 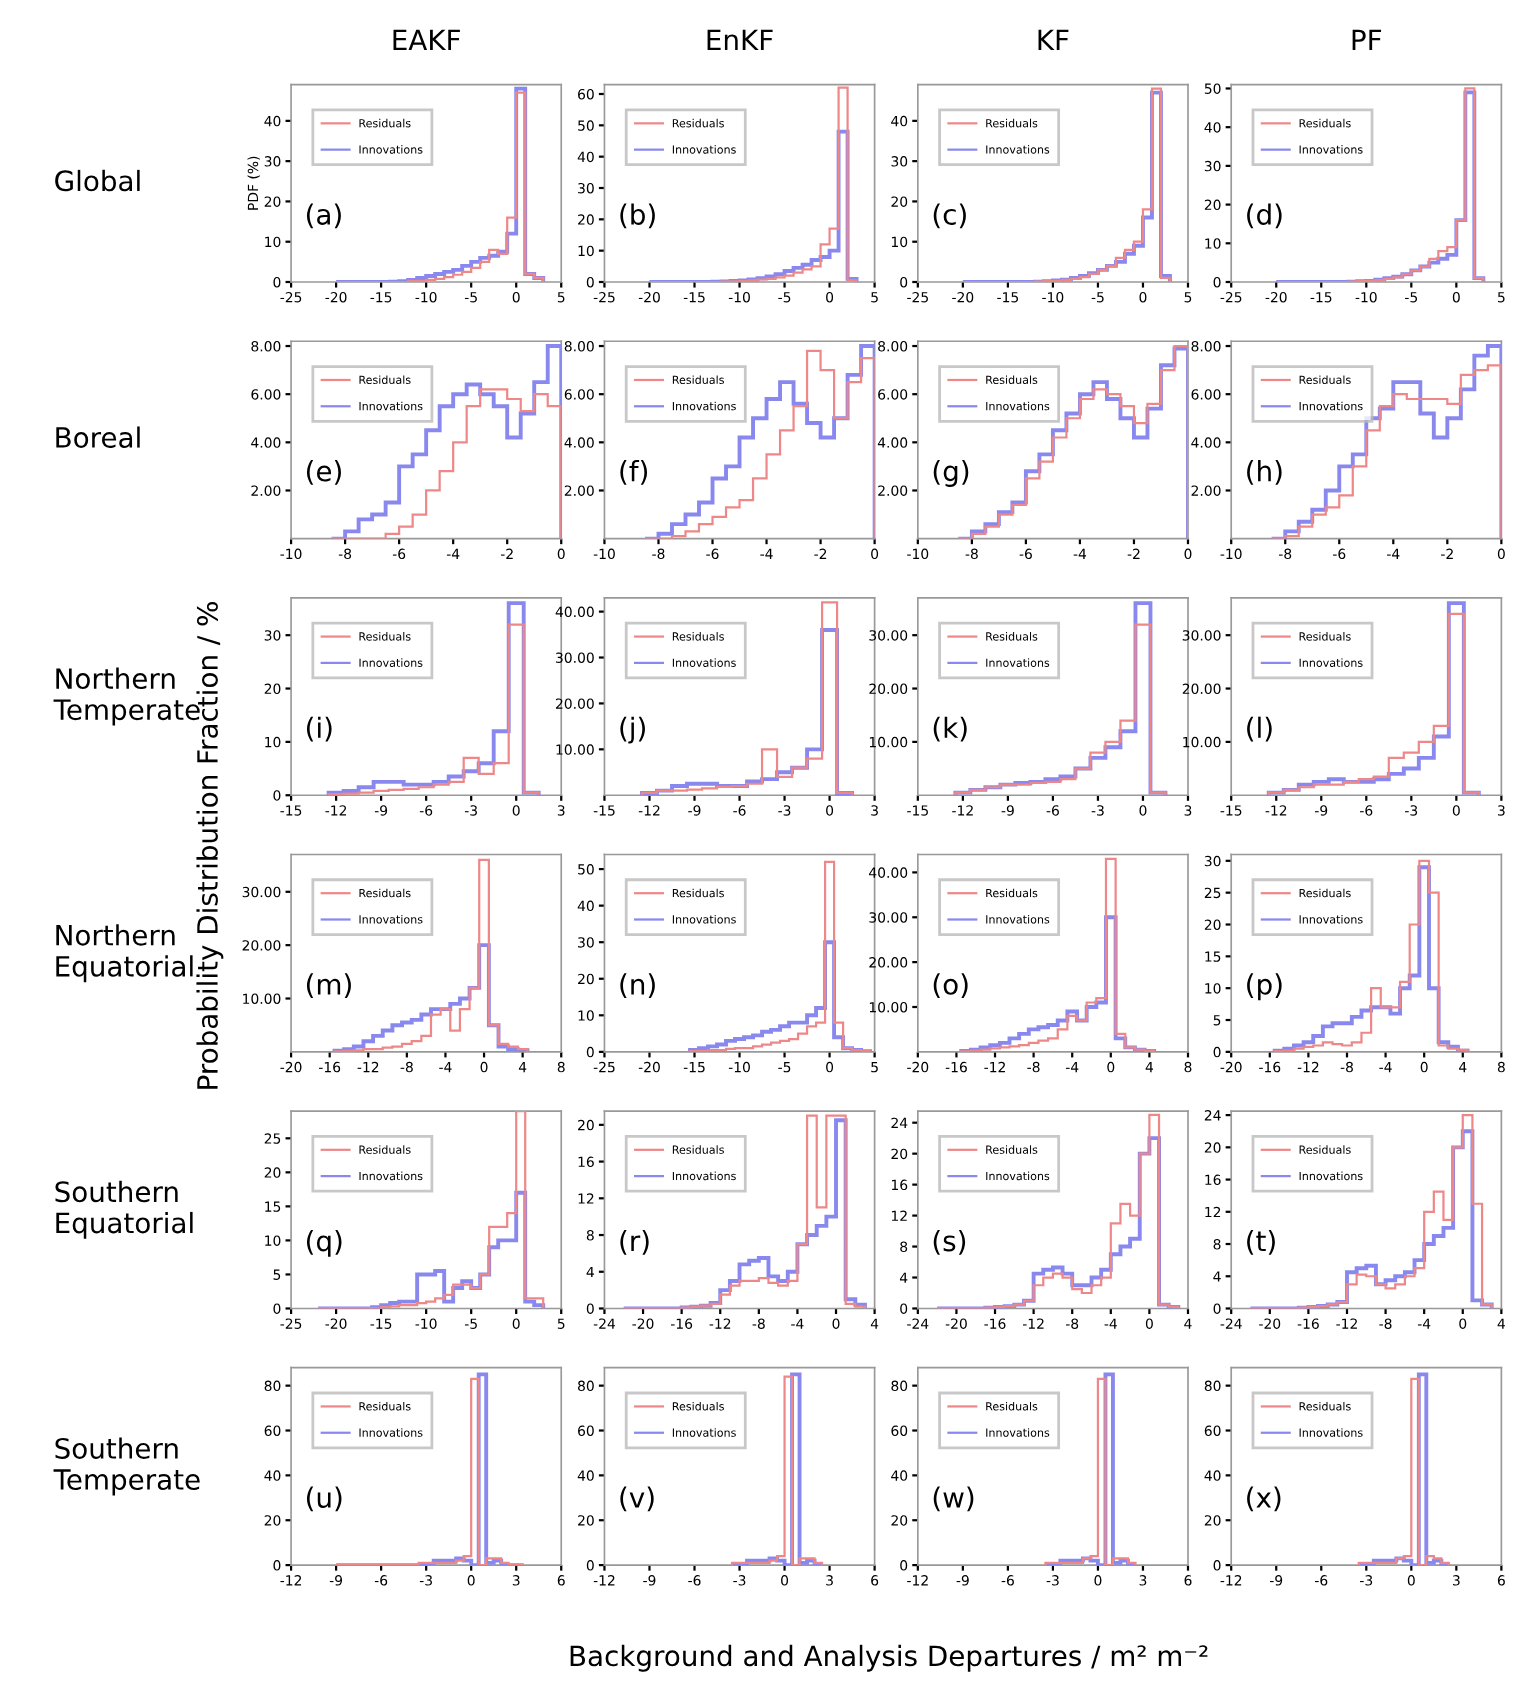 I want to click on annotation: (d), so click(x=1264, y=216).